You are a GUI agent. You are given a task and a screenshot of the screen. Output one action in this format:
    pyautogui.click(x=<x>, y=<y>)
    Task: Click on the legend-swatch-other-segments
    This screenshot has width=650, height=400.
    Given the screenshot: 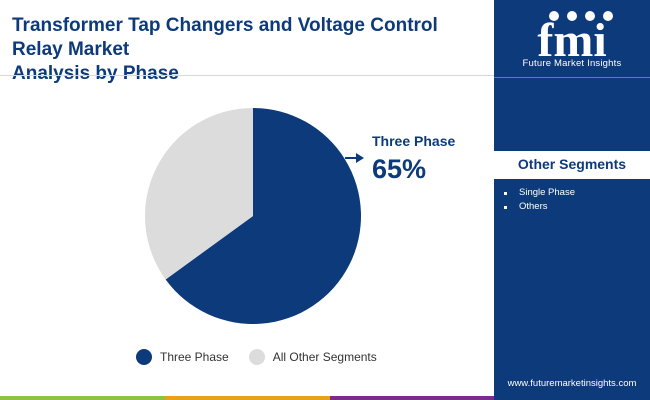 What is the action you would take?
    pyautogui.click(x=256, y=357)
    